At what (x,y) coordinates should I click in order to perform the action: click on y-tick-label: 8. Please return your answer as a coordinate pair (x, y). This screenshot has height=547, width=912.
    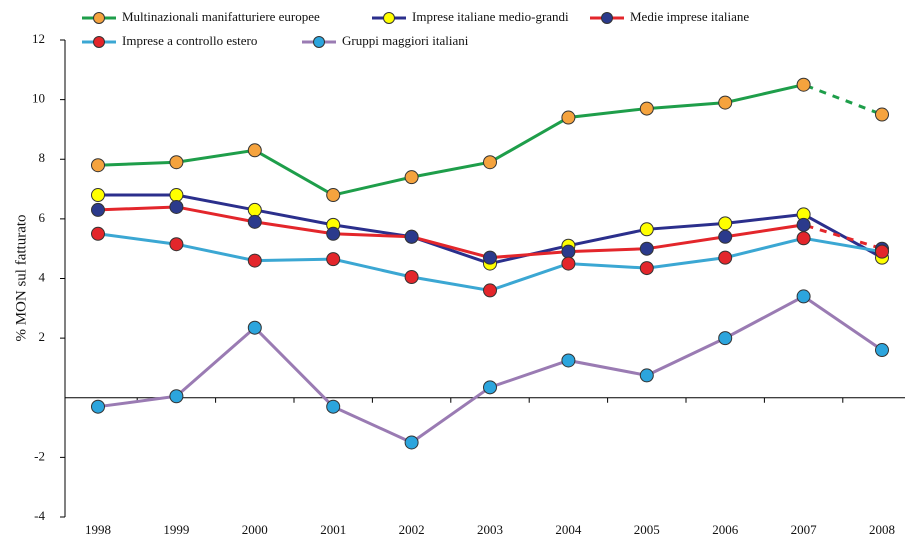
    Looking at the image, I should click on (42, 157).